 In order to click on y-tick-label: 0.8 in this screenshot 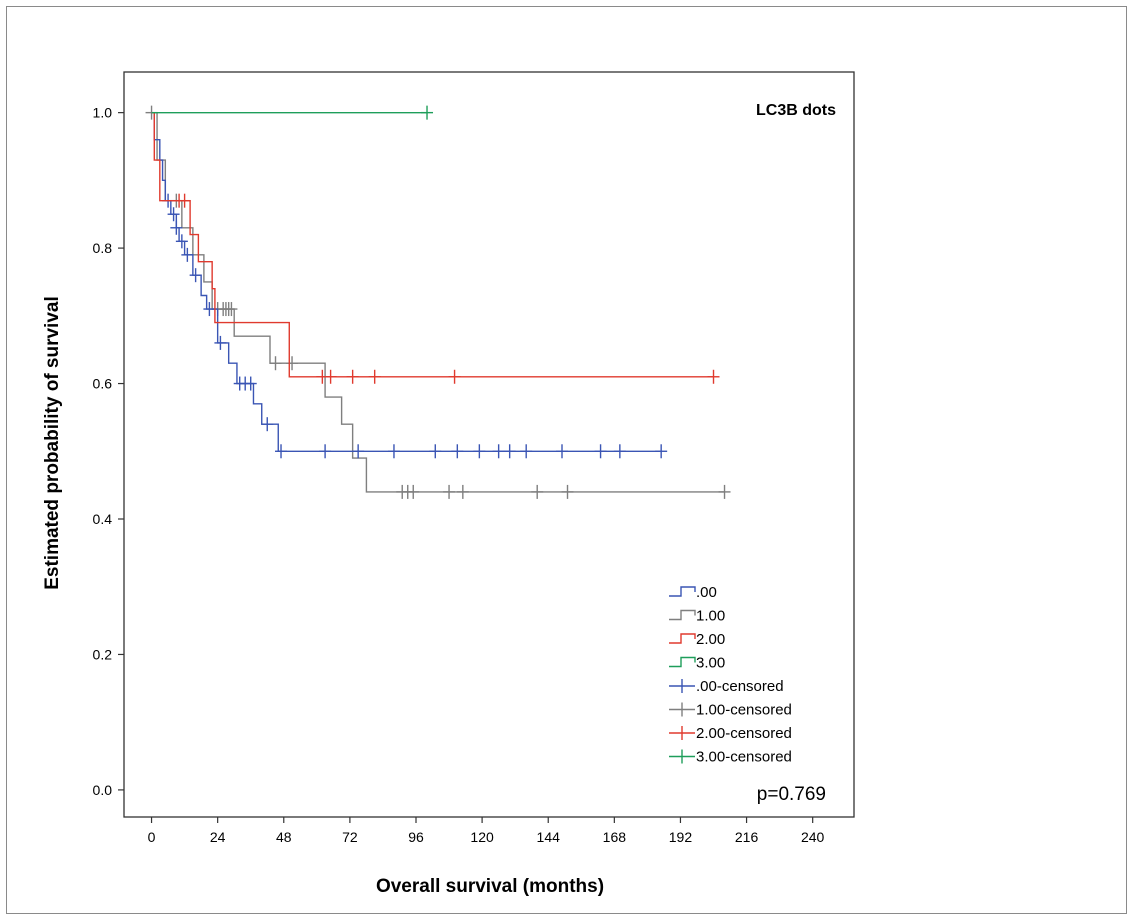, I will do `click(103, 248)`.